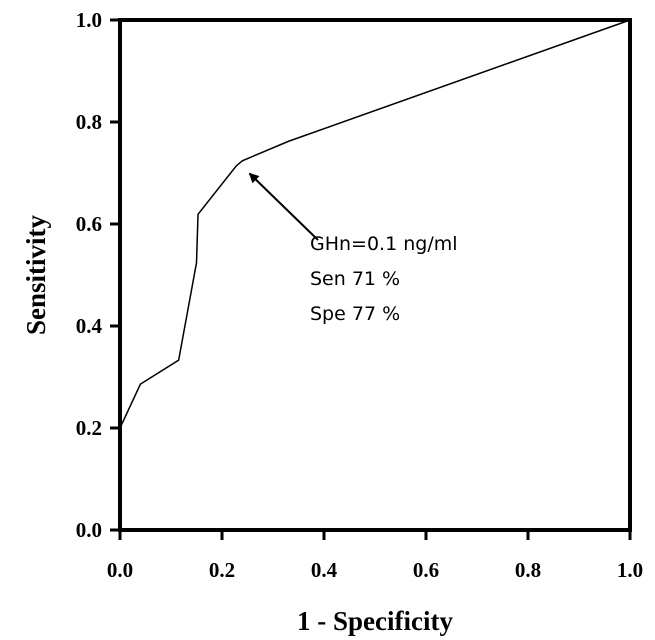 The image size is (655, 640). What do you see at coordinates (89, 20) in the screenshot?
I see `y-tick-label: 1.0` at bounding box center [89, 20].